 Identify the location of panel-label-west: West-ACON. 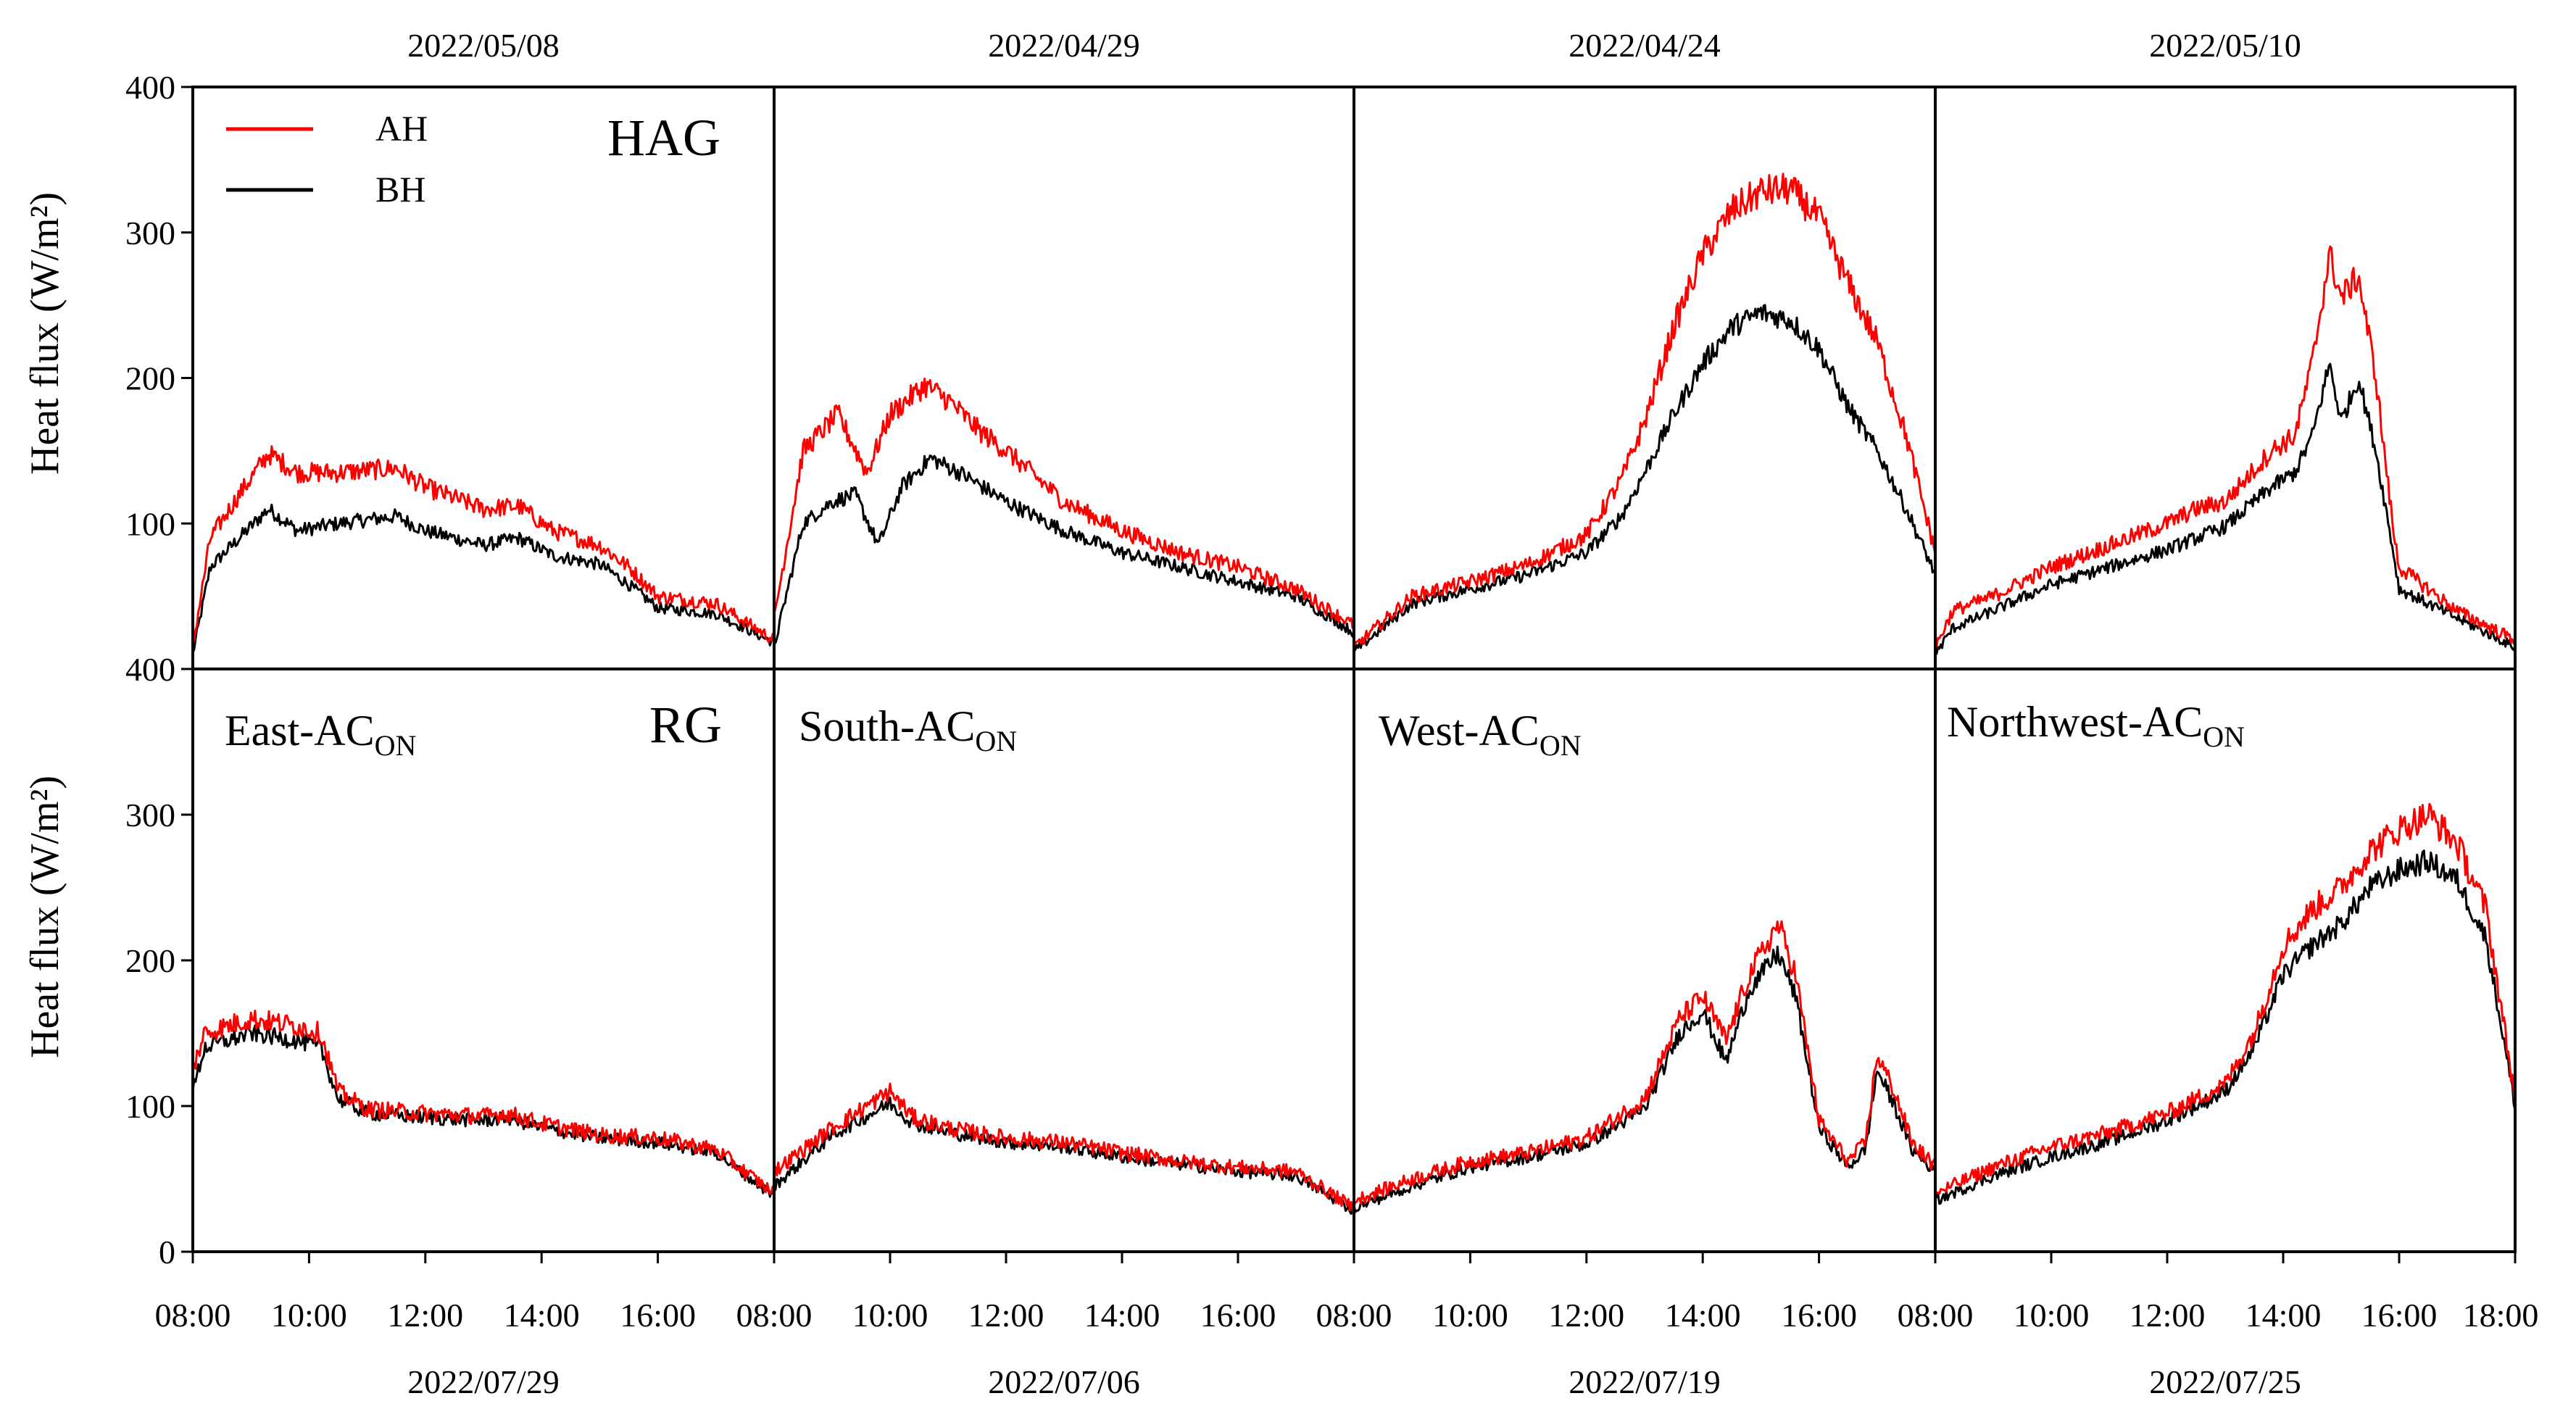
(1480, 734).